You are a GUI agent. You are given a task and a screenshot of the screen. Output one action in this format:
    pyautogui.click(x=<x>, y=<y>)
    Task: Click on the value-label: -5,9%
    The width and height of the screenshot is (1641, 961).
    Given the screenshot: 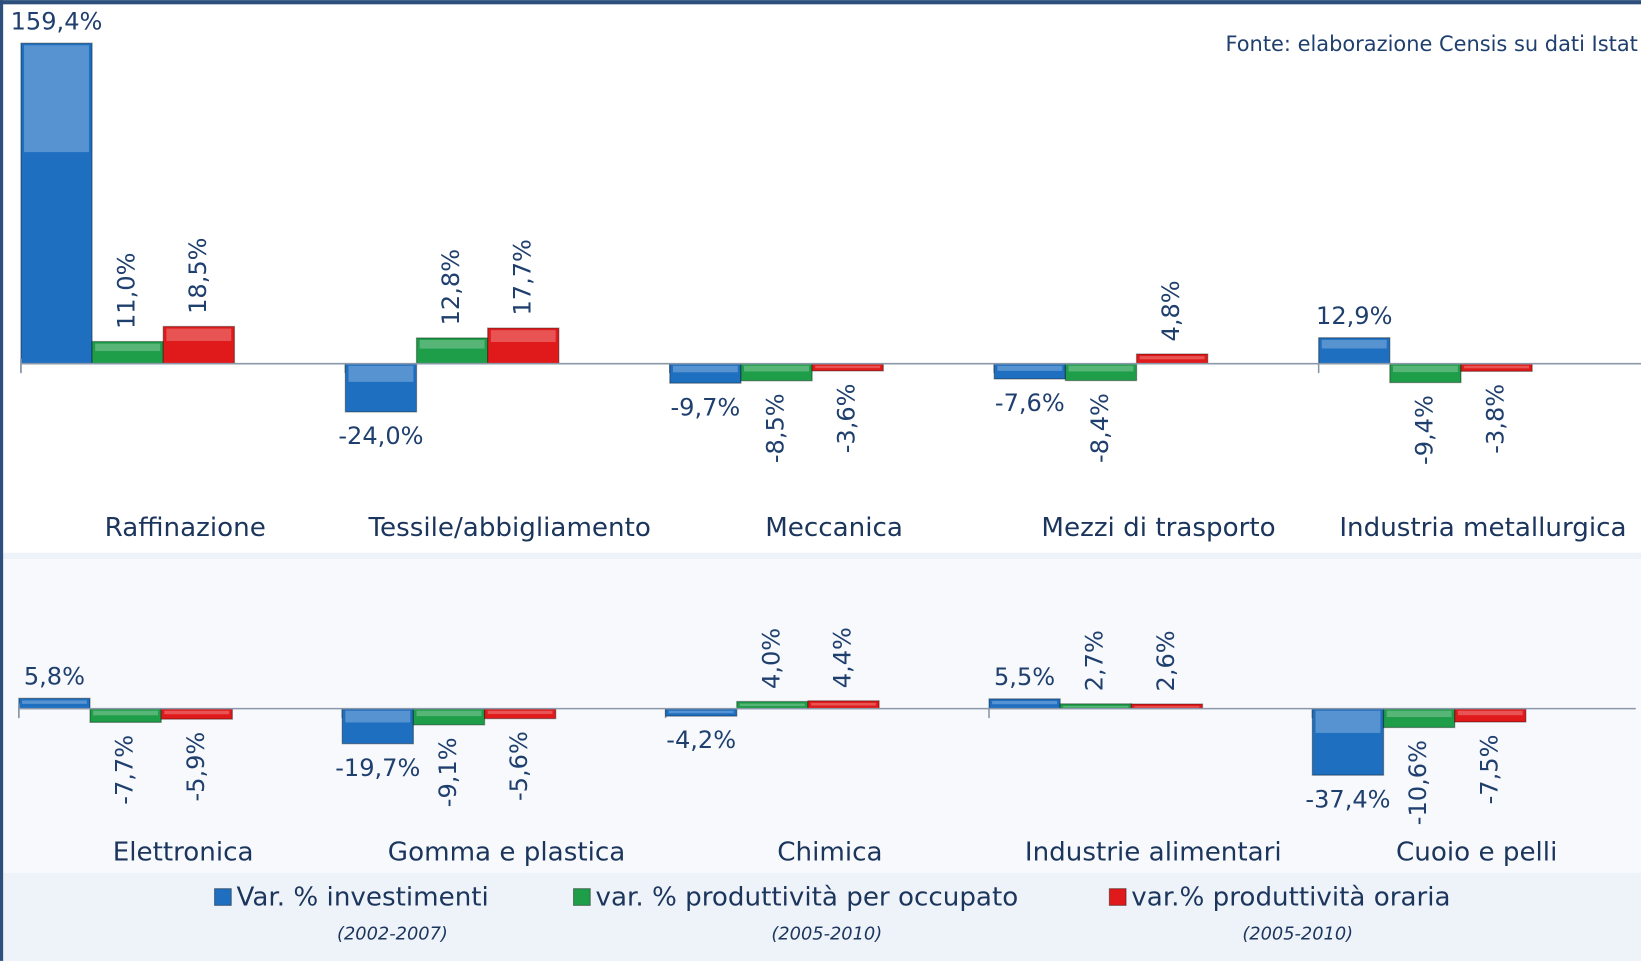 What is the action you would take?
    pyautogui.click(x=196, y=767)
    